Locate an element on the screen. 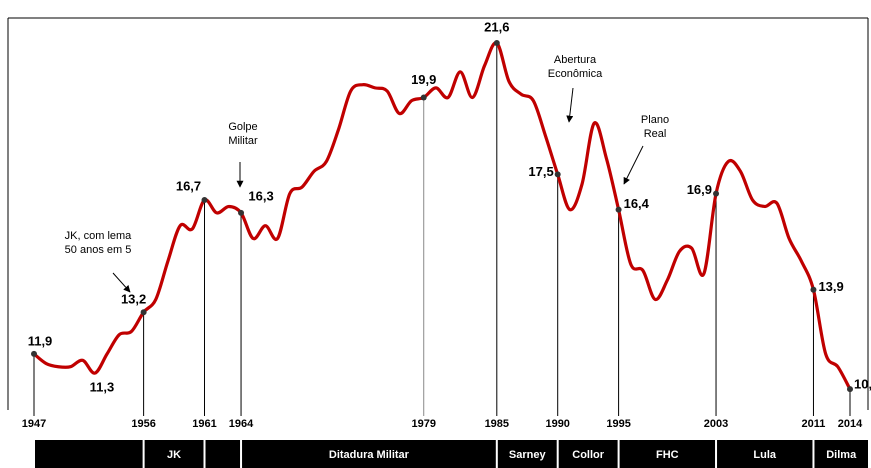 This screenshot has width=871, height=468. value-label: 21,6 is located at coordinates (496, 26).